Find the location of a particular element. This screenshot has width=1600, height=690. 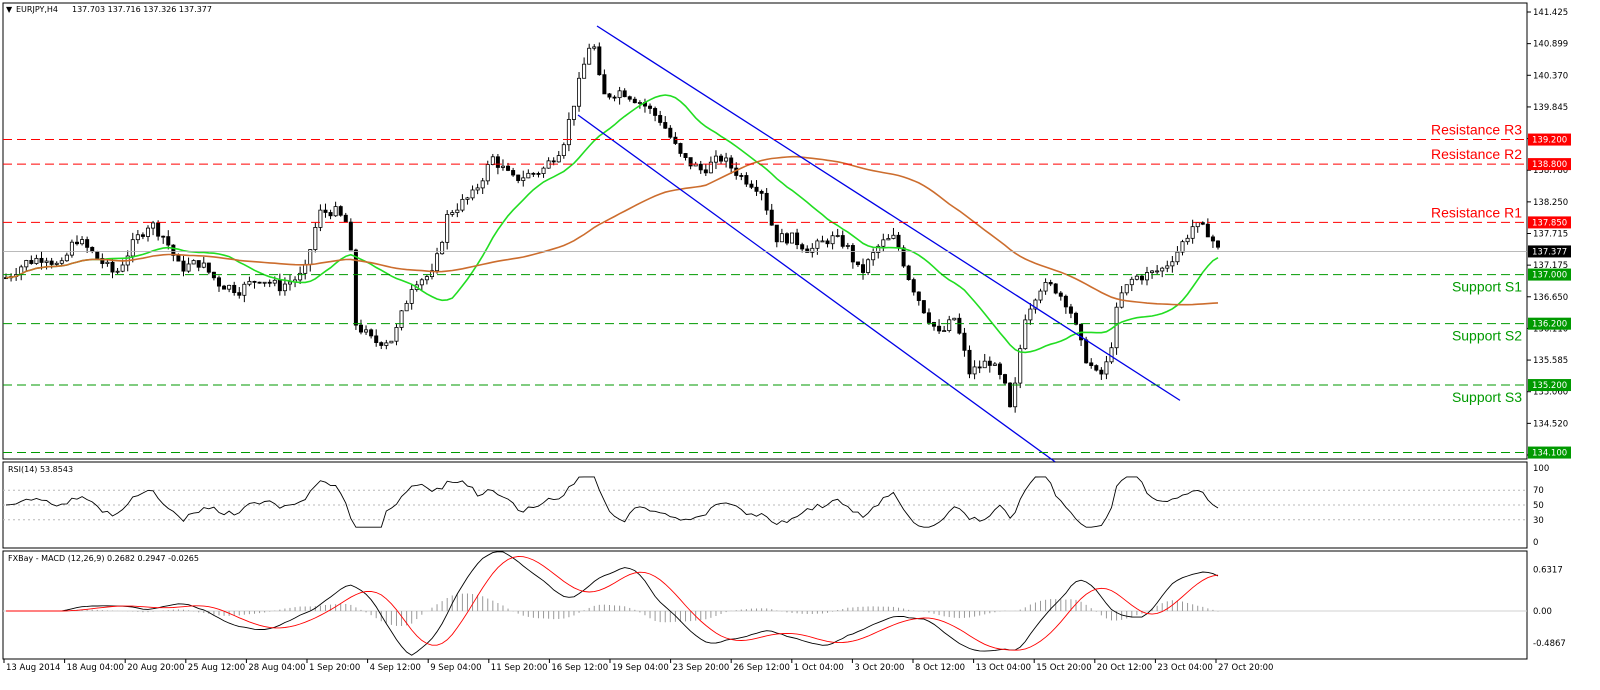

time-label: 26 Sep 12:00 is located at coordinates (761, 668).